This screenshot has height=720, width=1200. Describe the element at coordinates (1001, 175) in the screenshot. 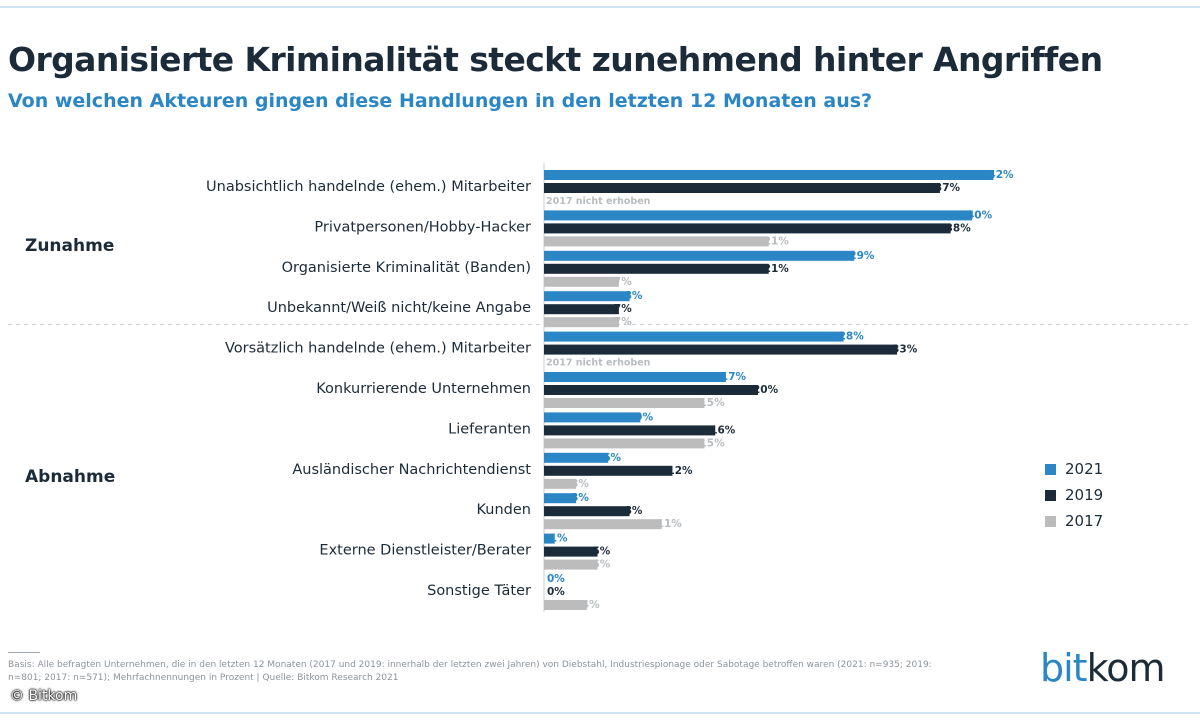

I see `value-label-2021: 42%` at that location.